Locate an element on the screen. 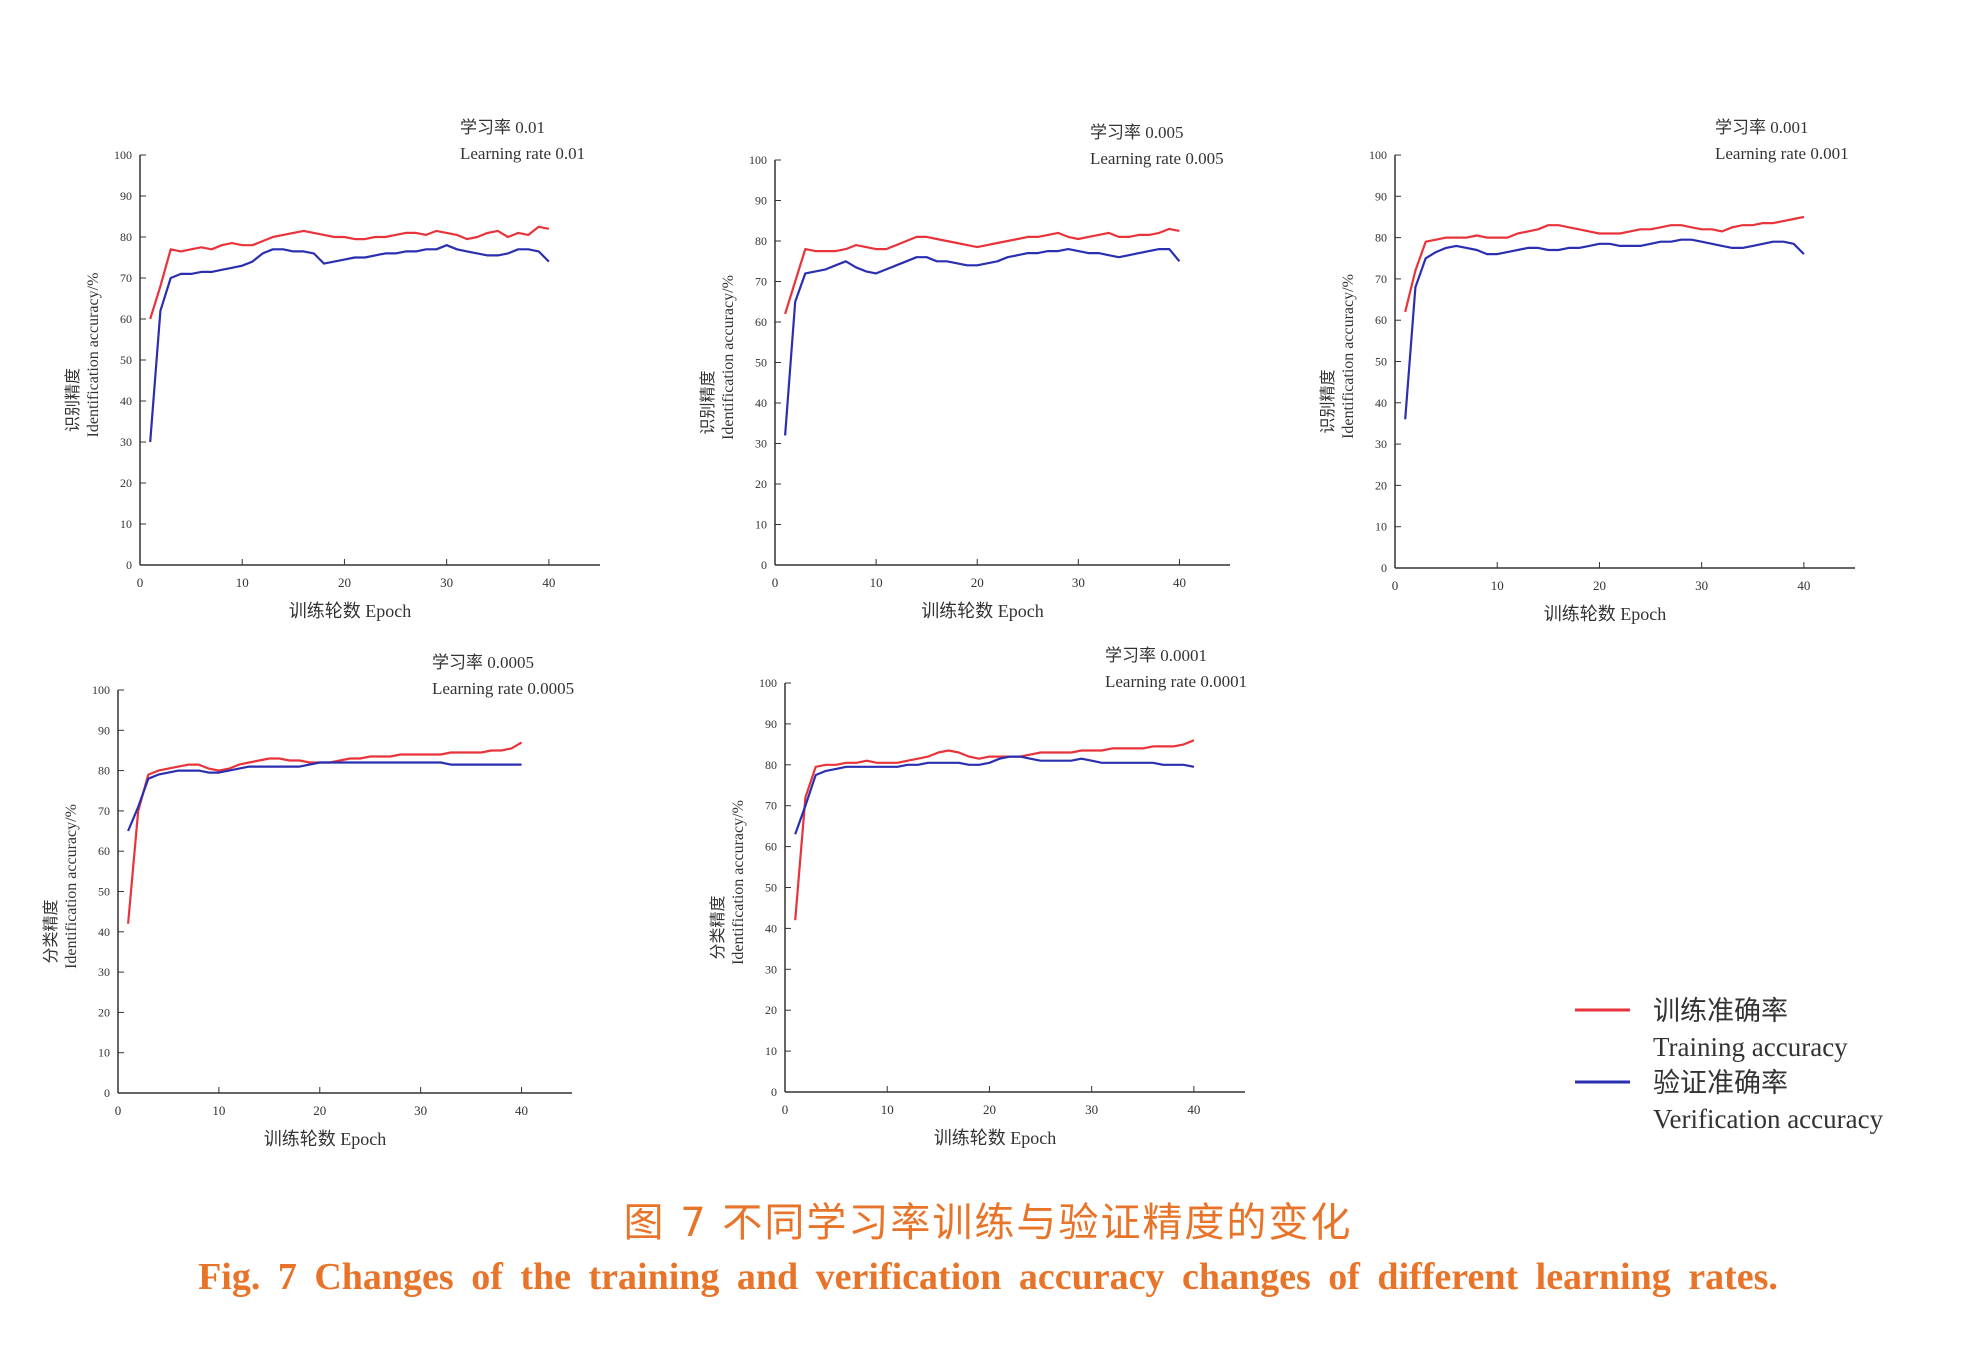 The height and width of the screenshot is (1353, 1976). legend-label-en-2: Verification accuracy is located at coordinates (1768, 1119).